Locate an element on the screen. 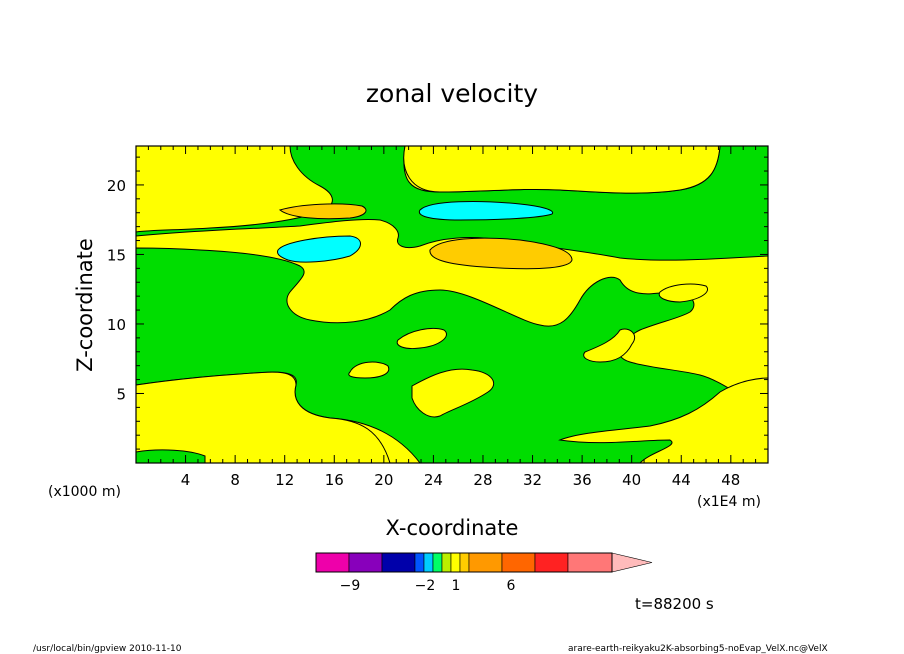 Image resolution: width=904 pixels, height=654 pixels. x-tick-label: 24 is located at coordinates (433, 480).